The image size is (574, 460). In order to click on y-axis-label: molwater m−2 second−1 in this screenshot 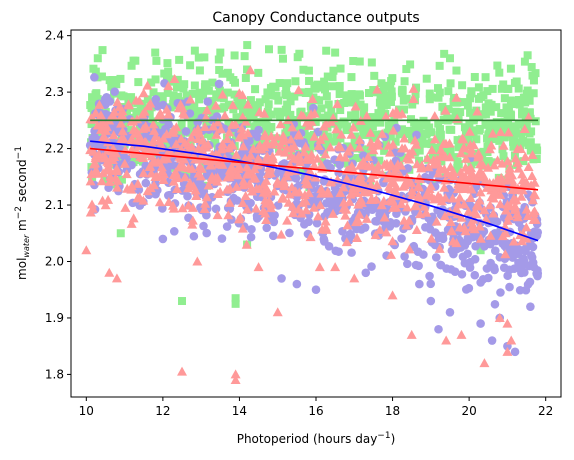, I will do `click(22, 213)`.